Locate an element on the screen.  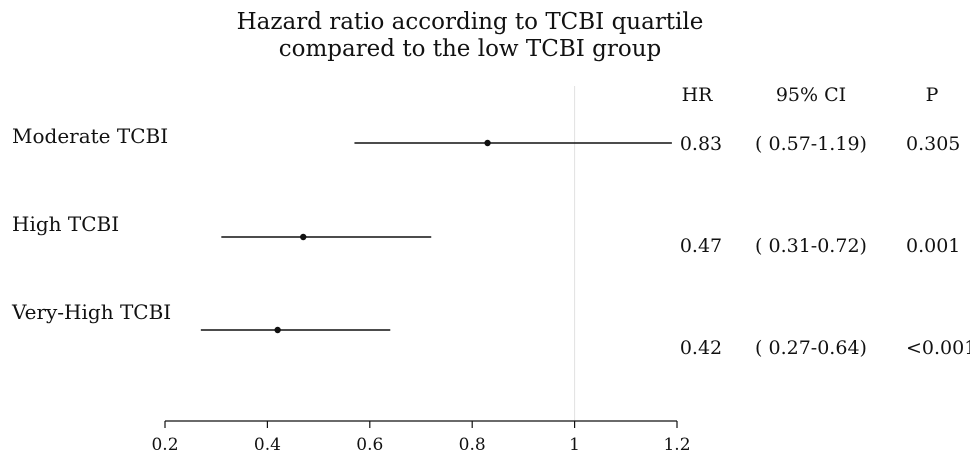
forest-row: Moderate TCBI 0.83 ( 0.57-1.19) 0.305 is located at coordinates (486, 139).